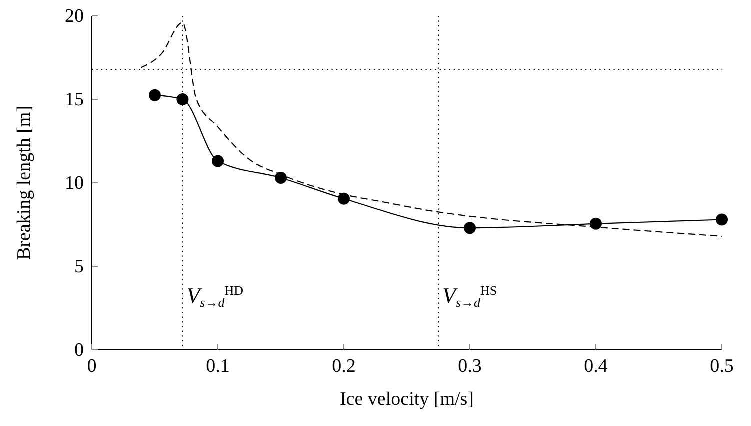 This screenshot has width=751, height=426. I want to click on x-tick-label: 0.2, so click(344, 366).